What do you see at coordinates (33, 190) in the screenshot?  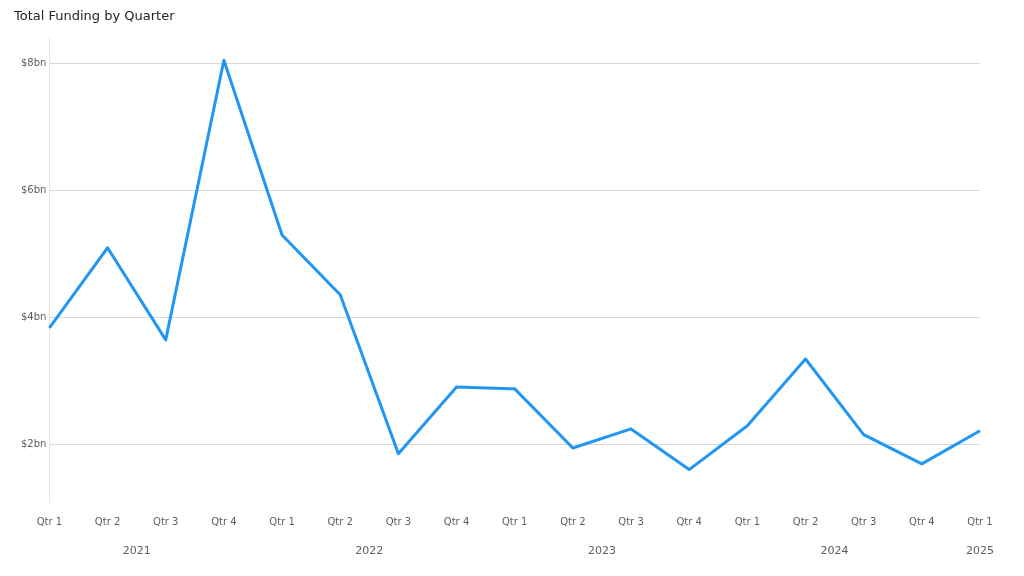 I see `y-tick-label: $6bn` at bounding box center [33, 190].